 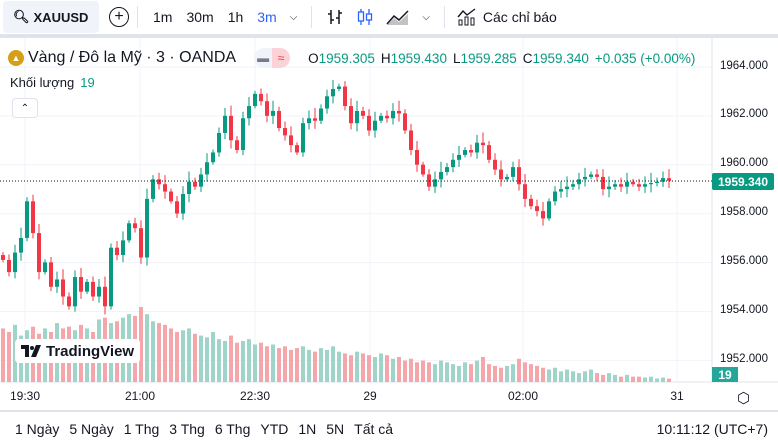 I want to click on range-5-days: 5 Ngày, so click(x=91, y=428).